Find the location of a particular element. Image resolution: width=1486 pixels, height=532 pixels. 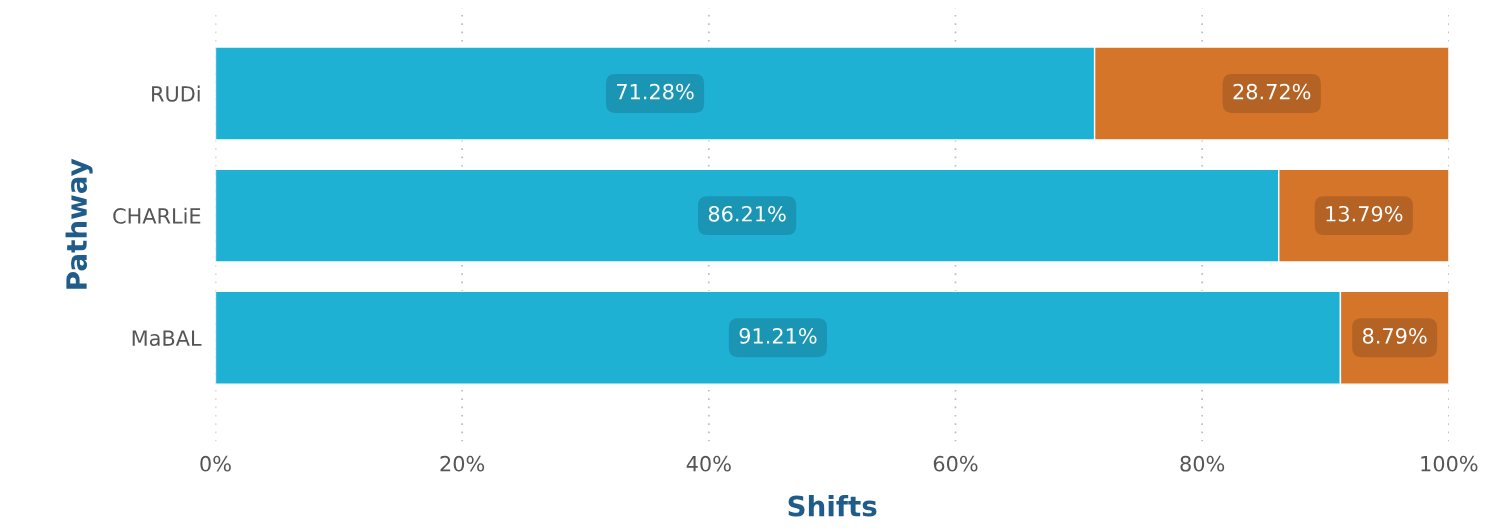

y-tick-label: CHARLiE is located at coordinates (157, 215).